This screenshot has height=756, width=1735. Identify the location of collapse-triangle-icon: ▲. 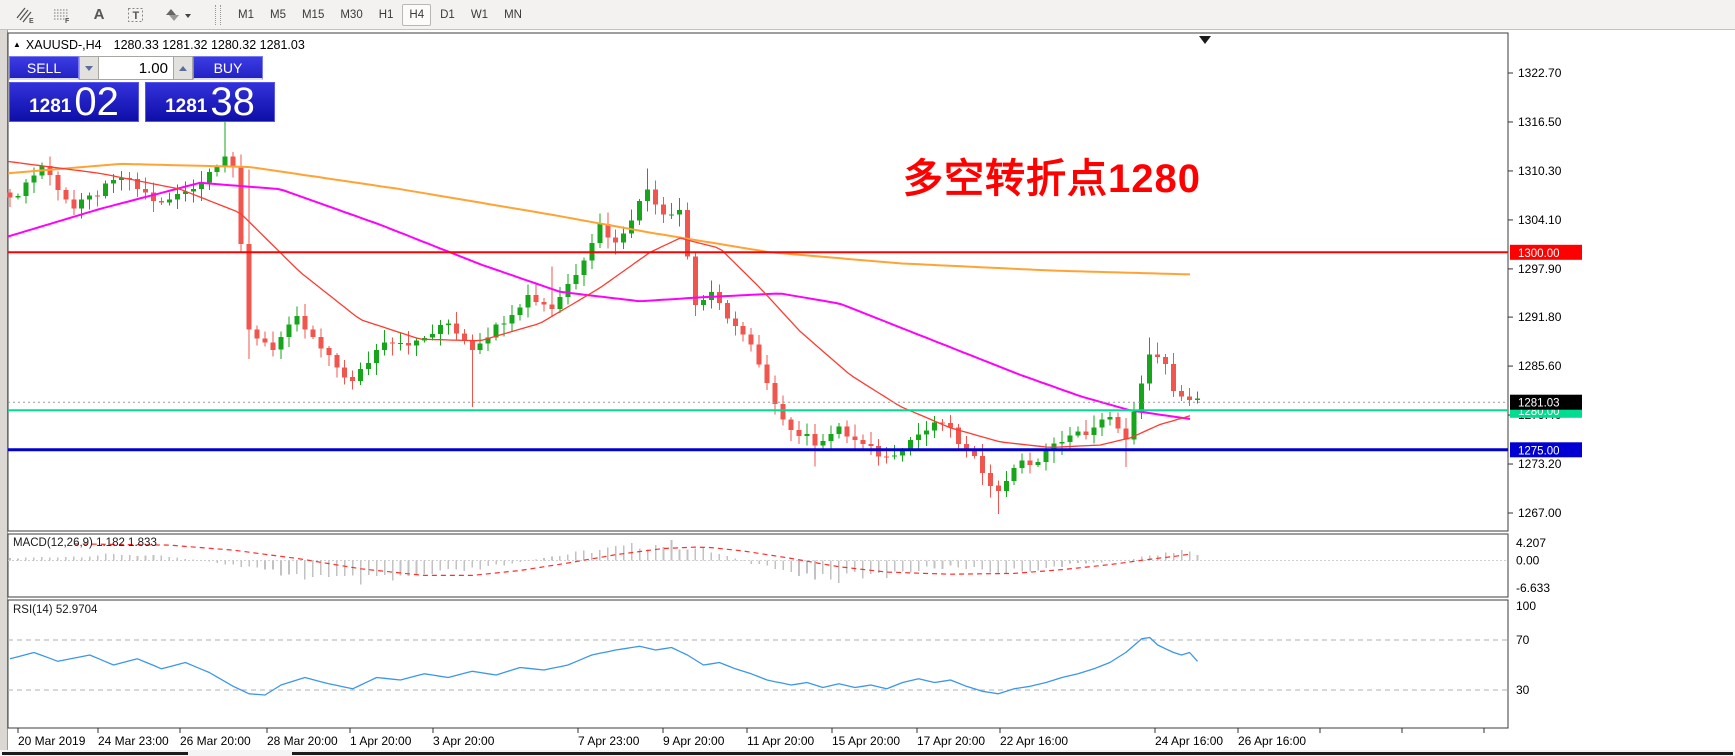
(17, 44).